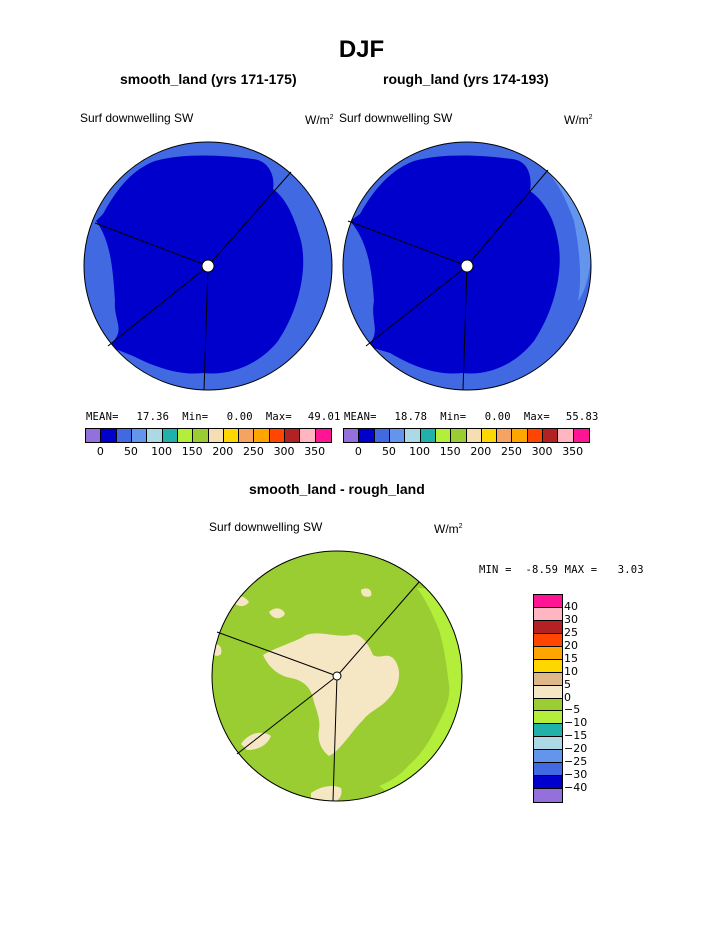 The image size is (723, 935). I want to click on panel1-pole-marker, so click(208, 266).